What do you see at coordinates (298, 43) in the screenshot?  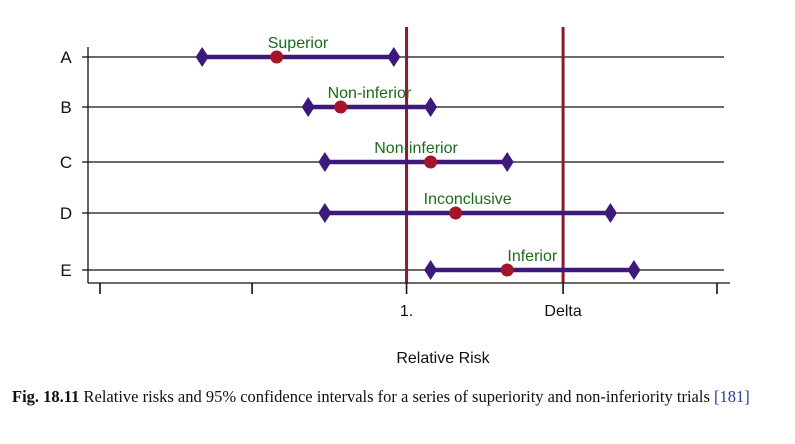 I see `annotation-a: Superior` at bounding box center [298, 43].